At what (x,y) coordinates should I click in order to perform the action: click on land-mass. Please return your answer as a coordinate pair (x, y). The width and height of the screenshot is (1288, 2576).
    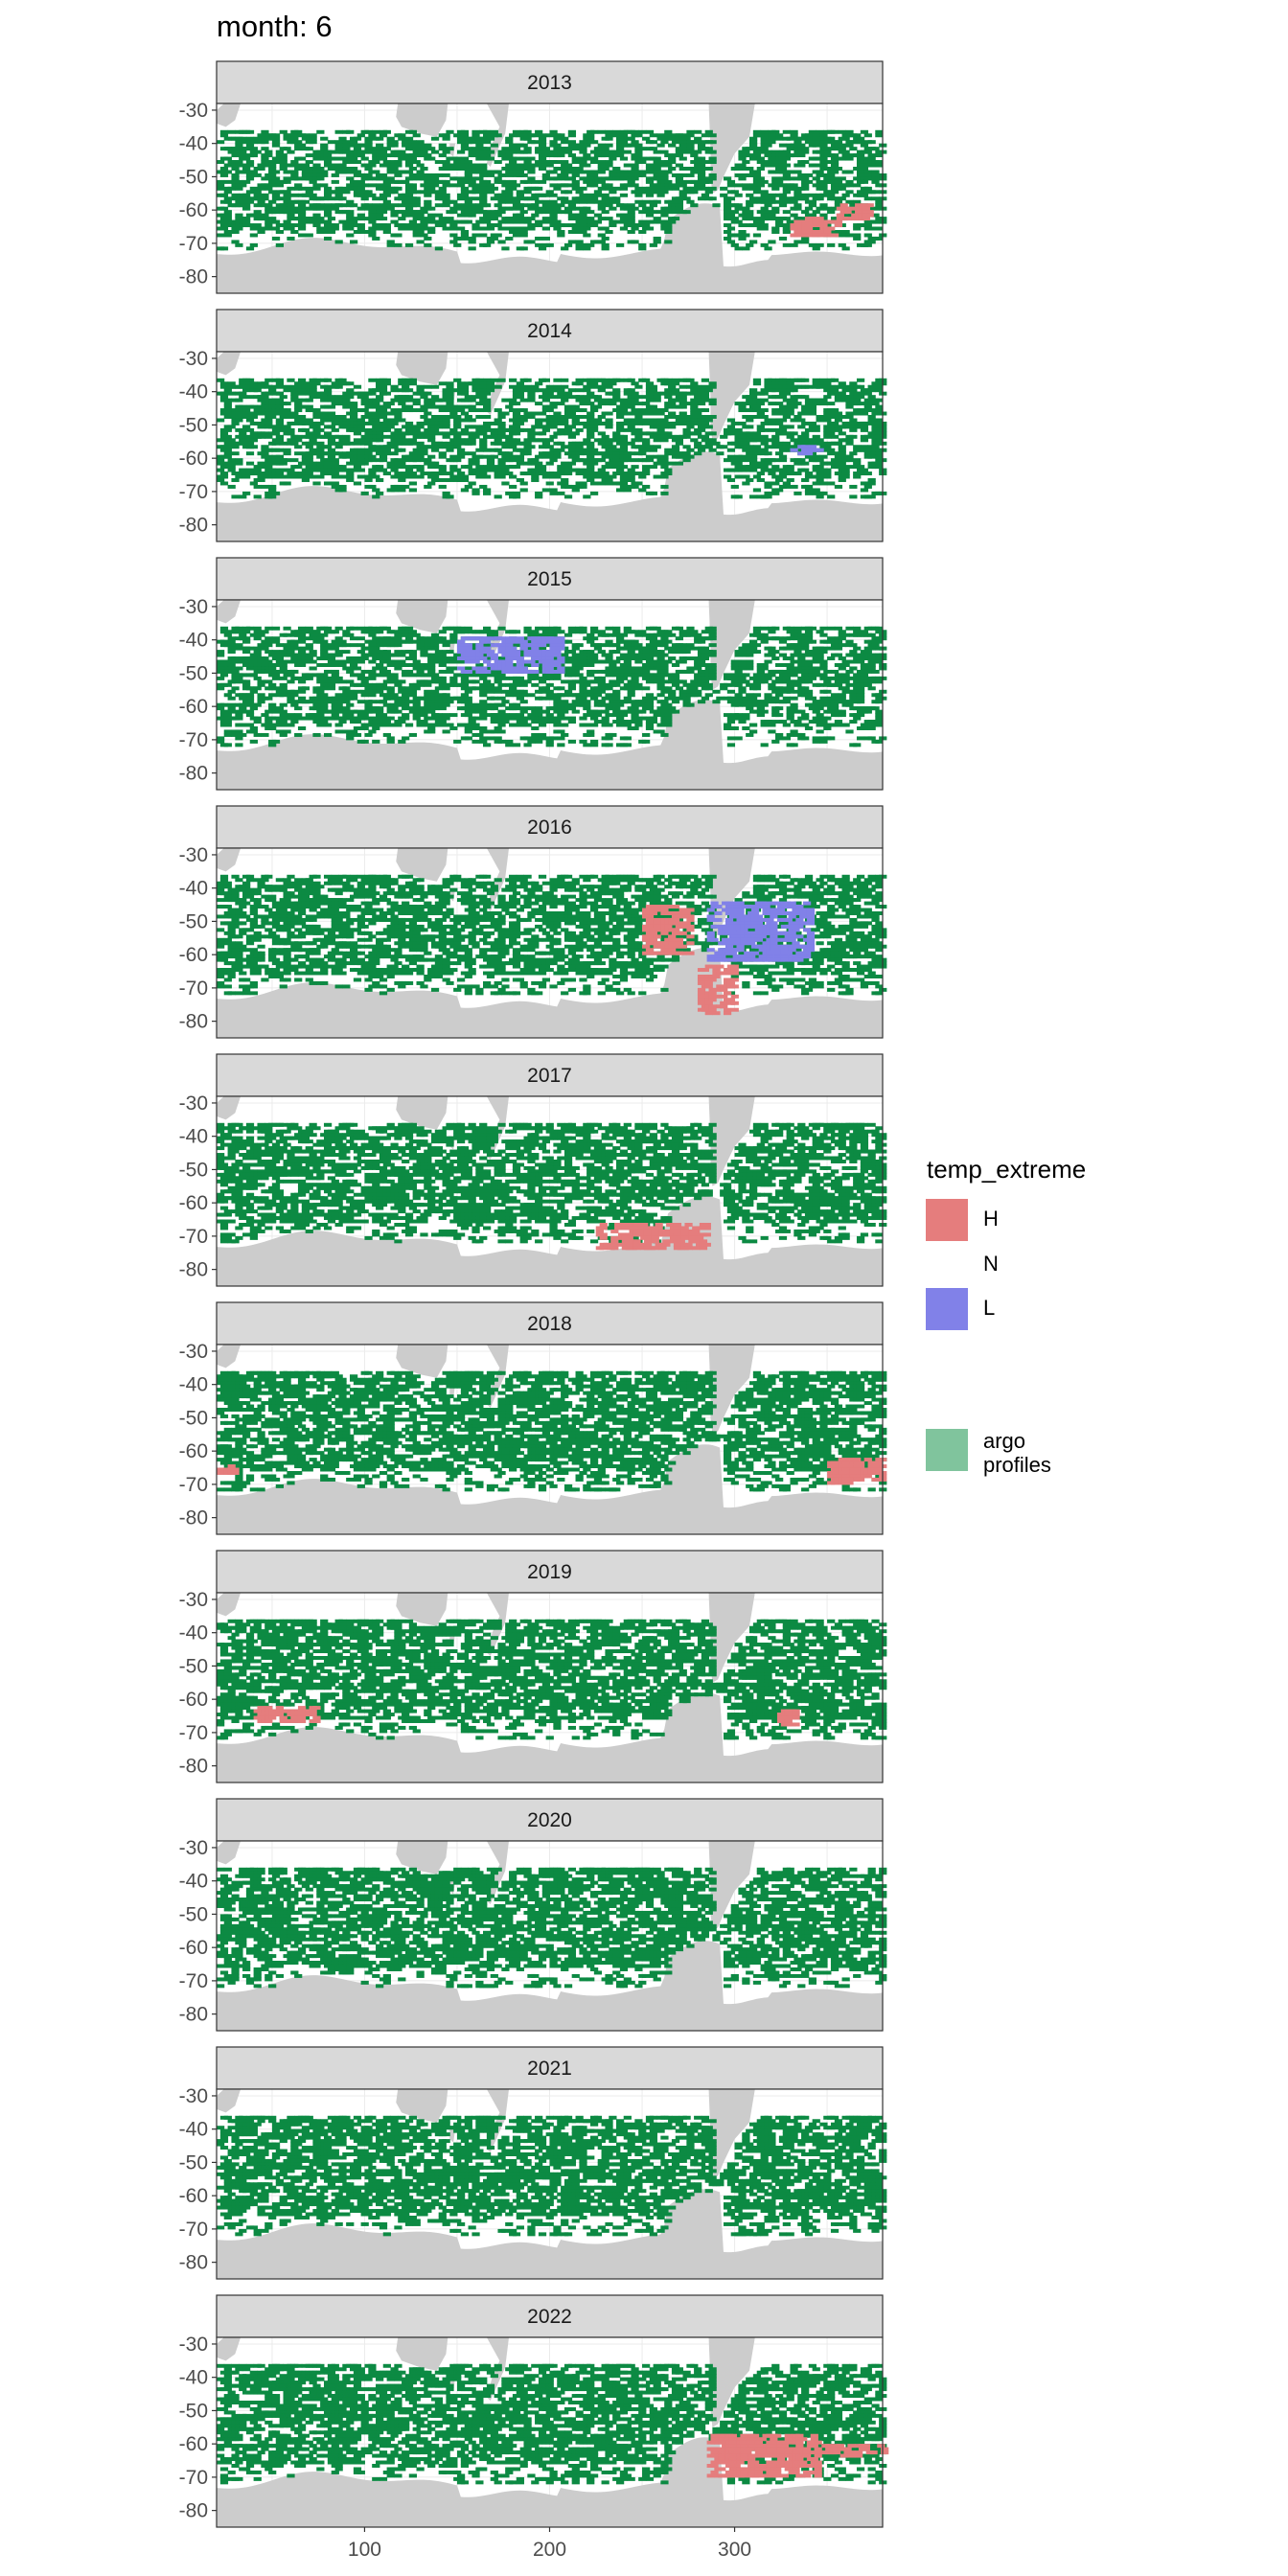
    Looking at the image, I should click on (422, 368).